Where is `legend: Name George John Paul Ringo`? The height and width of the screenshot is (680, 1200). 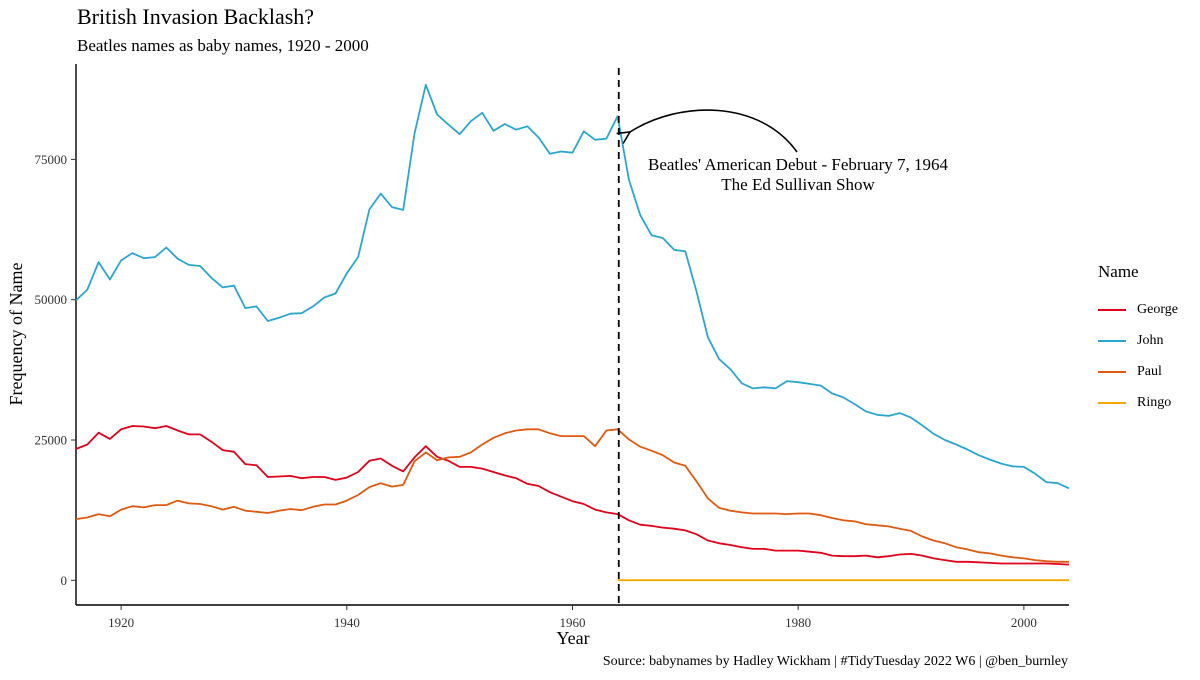
legend: Name George John Paul Ringo is located at coordinates (1138, 340).